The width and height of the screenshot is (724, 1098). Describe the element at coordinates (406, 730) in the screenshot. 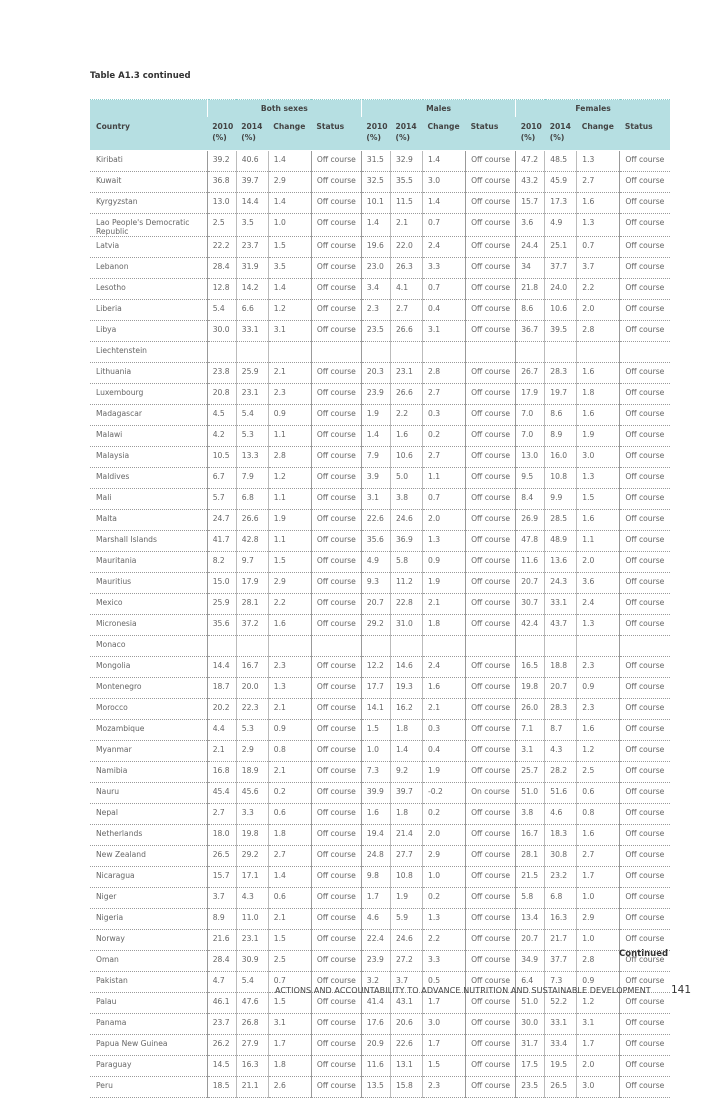

I see `value-2014-cell: 1.8` at that location.